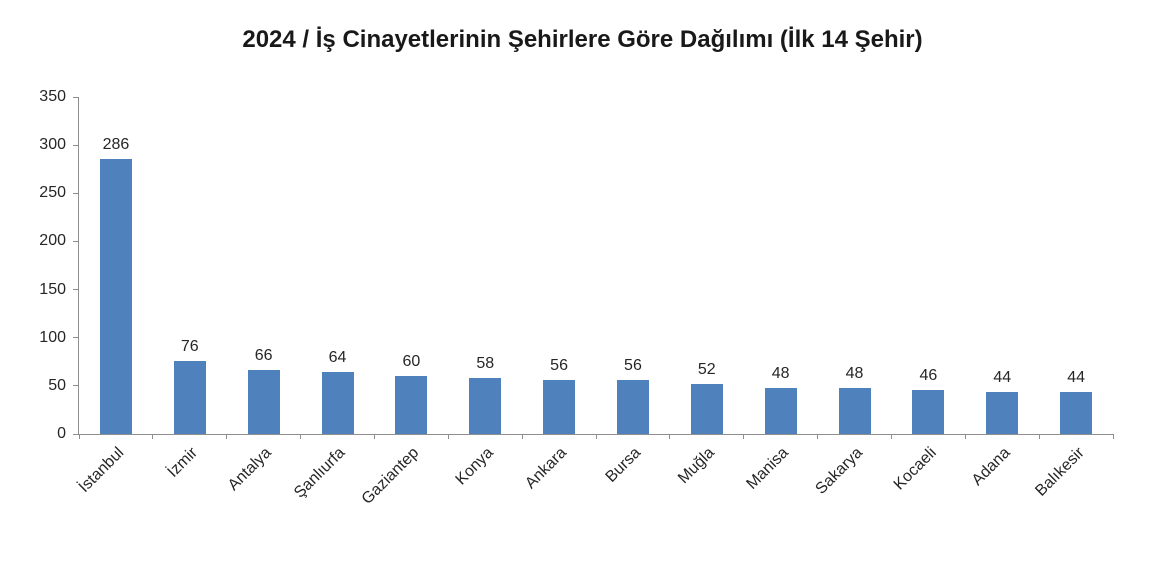  Describe the element at coordinates (57, 385) in the screenshot. I see `y-axis-tick-label: 50` at that location.